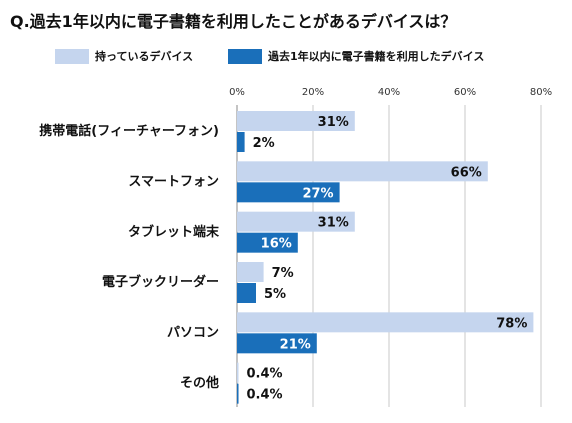 This screenshot has width=572, height=423. What do you see at coordinates (174, 232) in the screenshot?
I see `category-label: タブレット端末` at bounding box center [174, 232].